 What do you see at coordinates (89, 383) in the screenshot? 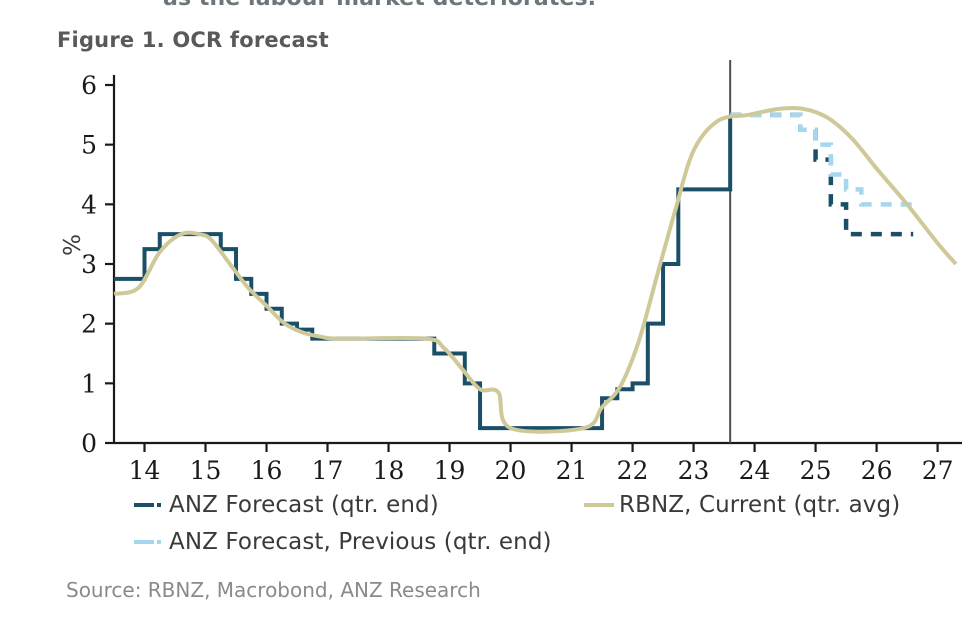
I see `y-tick-label: 1` at bounding box center [89, 383].